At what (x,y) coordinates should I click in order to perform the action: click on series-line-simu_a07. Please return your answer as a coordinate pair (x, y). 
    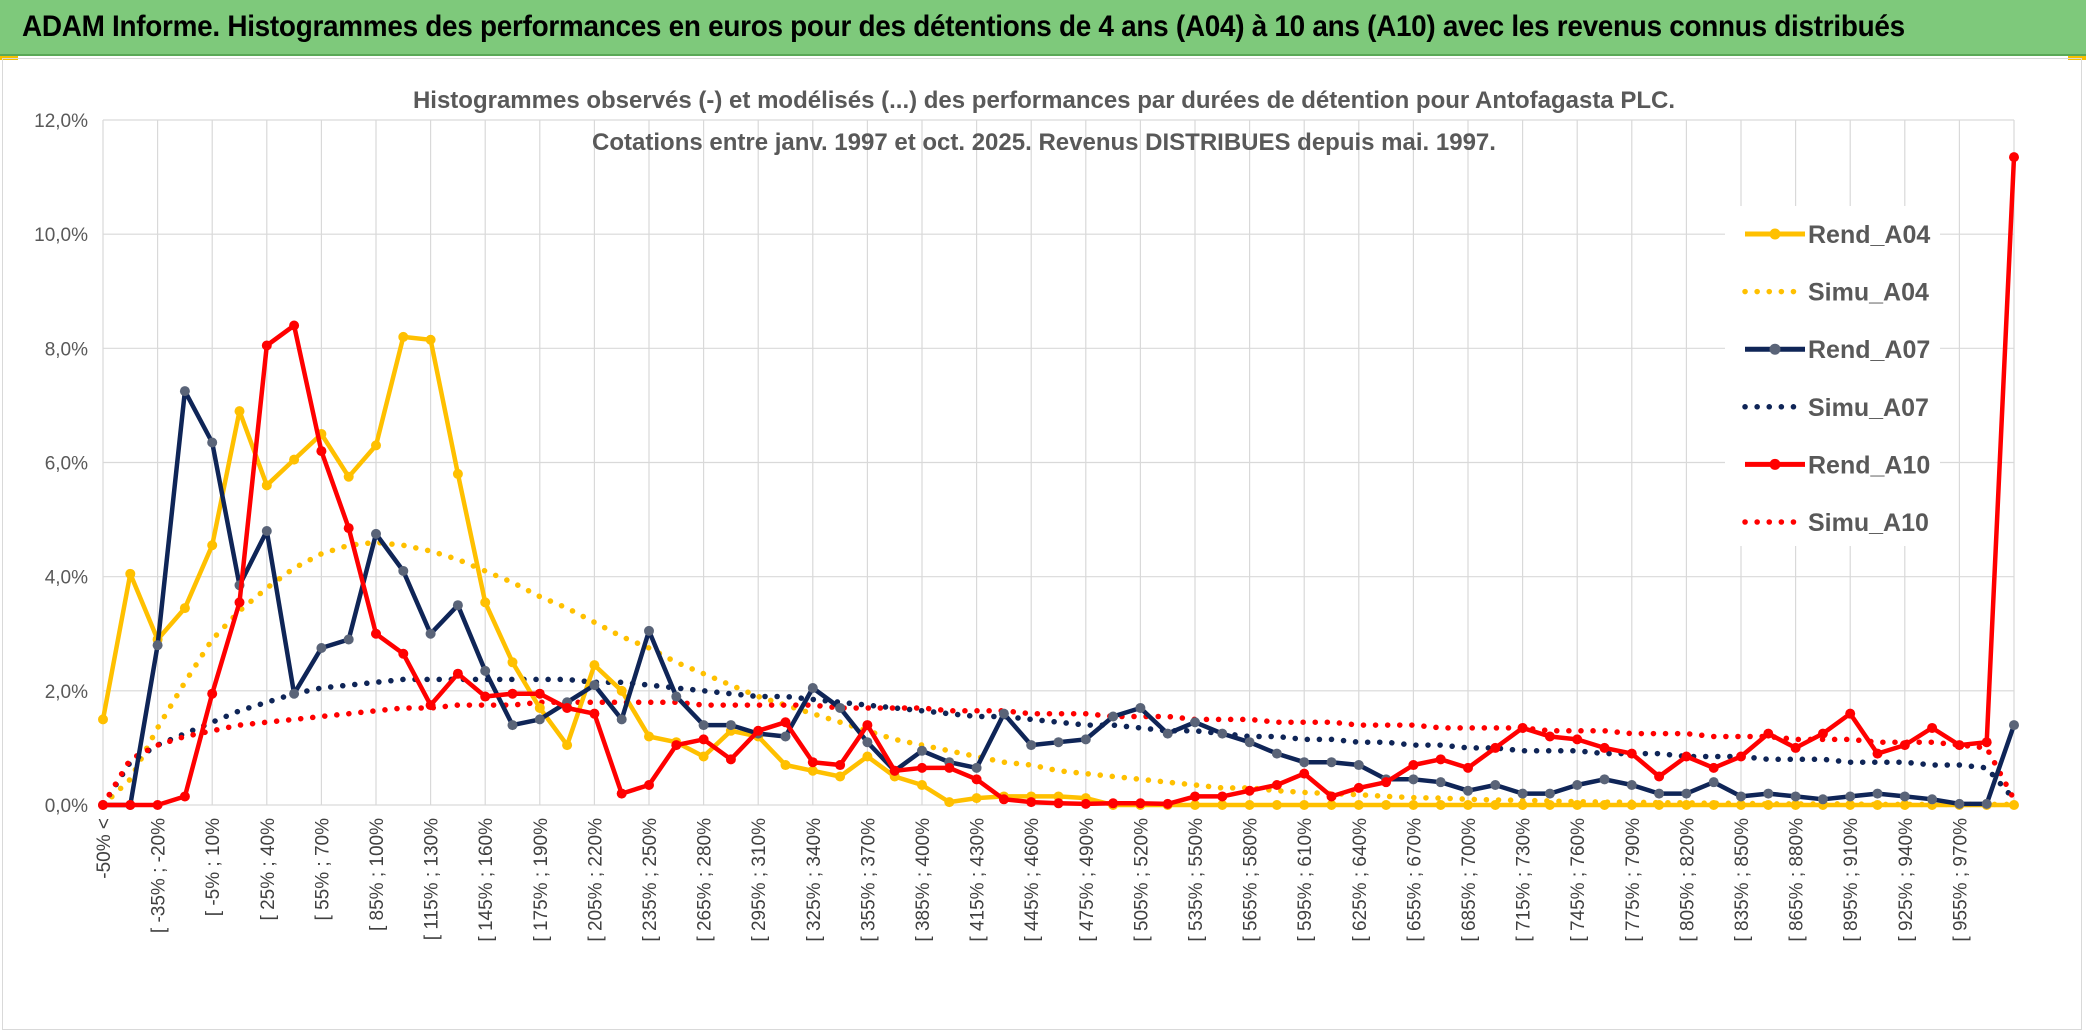
    Looking at the image, I should click on (1058, 742).